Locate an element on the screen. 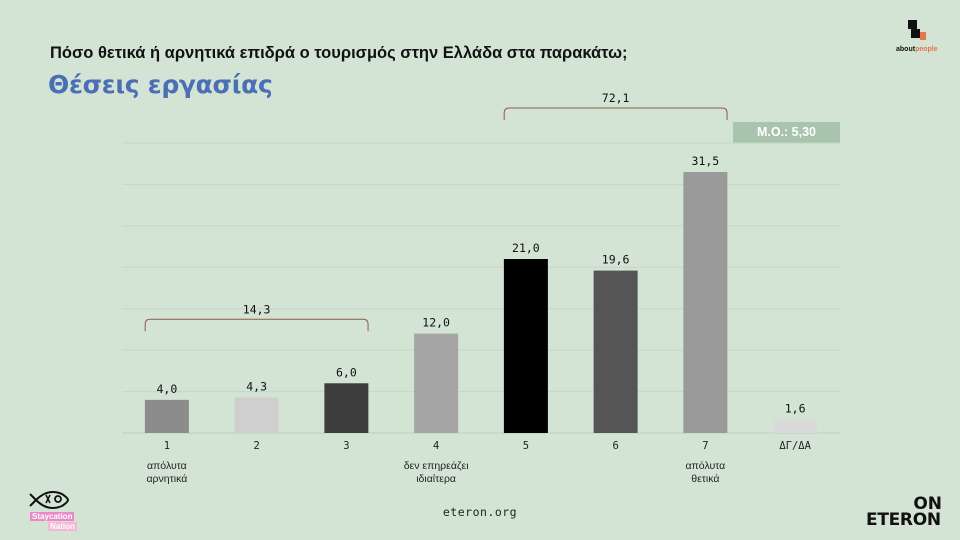  tick-label: 5 is located at coordinates (526, 446).